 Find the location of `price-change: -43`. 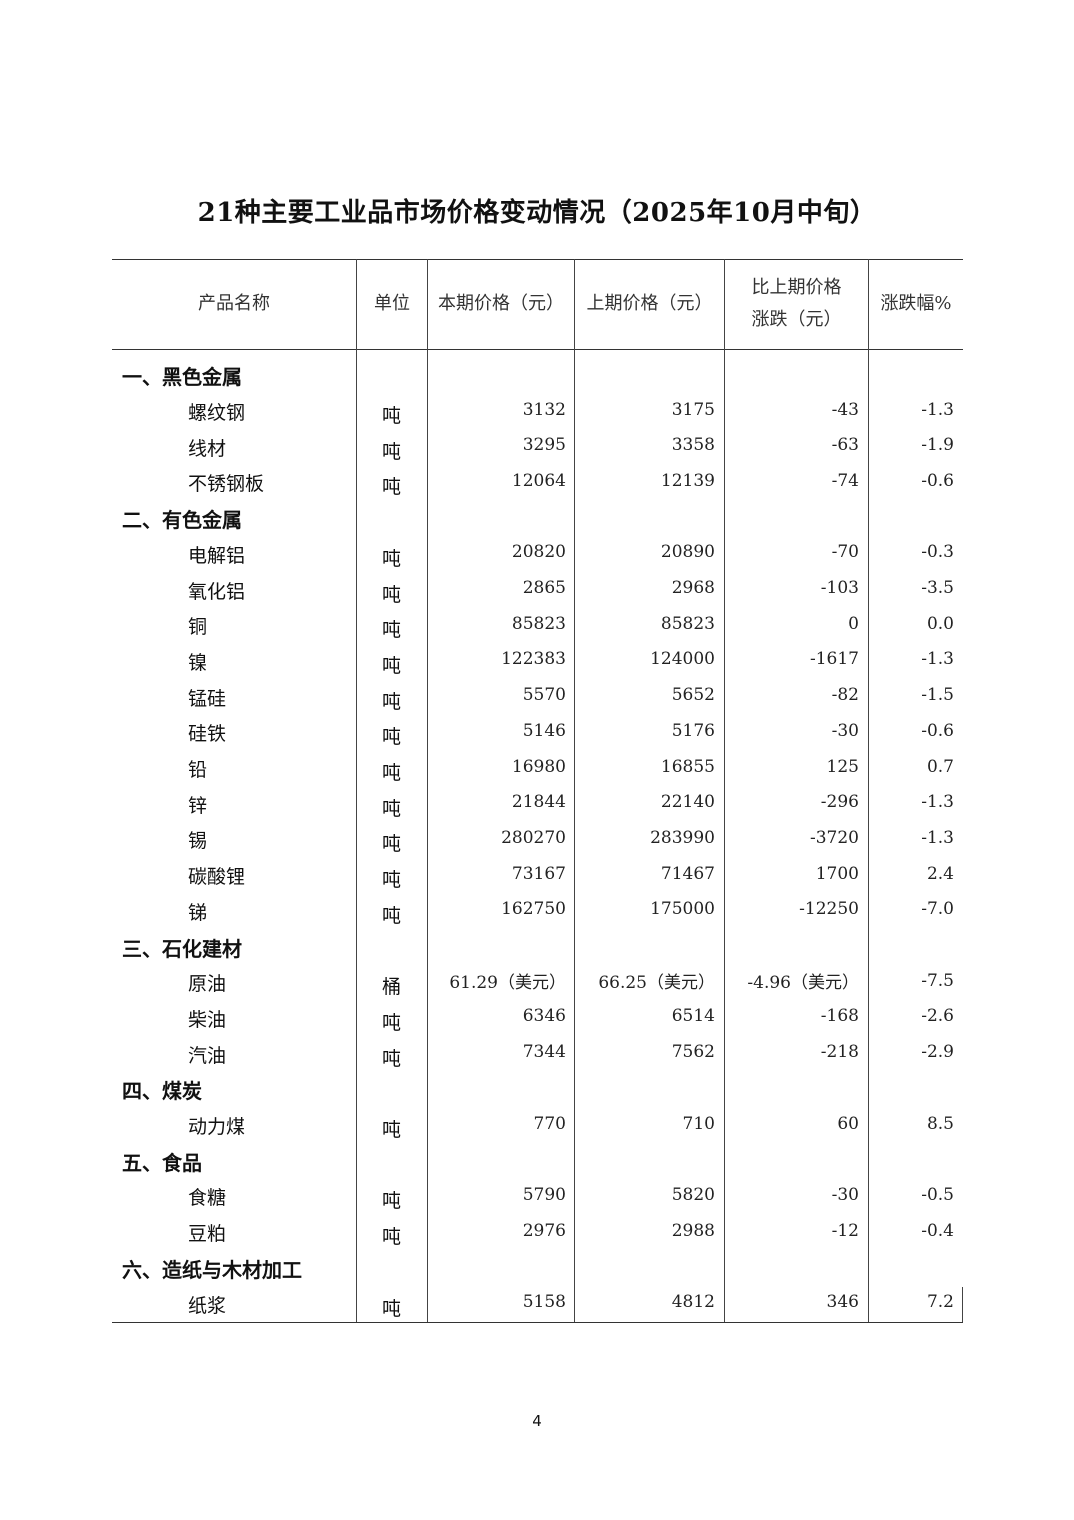

price-change: -43 is located at coordinates (845, 409).